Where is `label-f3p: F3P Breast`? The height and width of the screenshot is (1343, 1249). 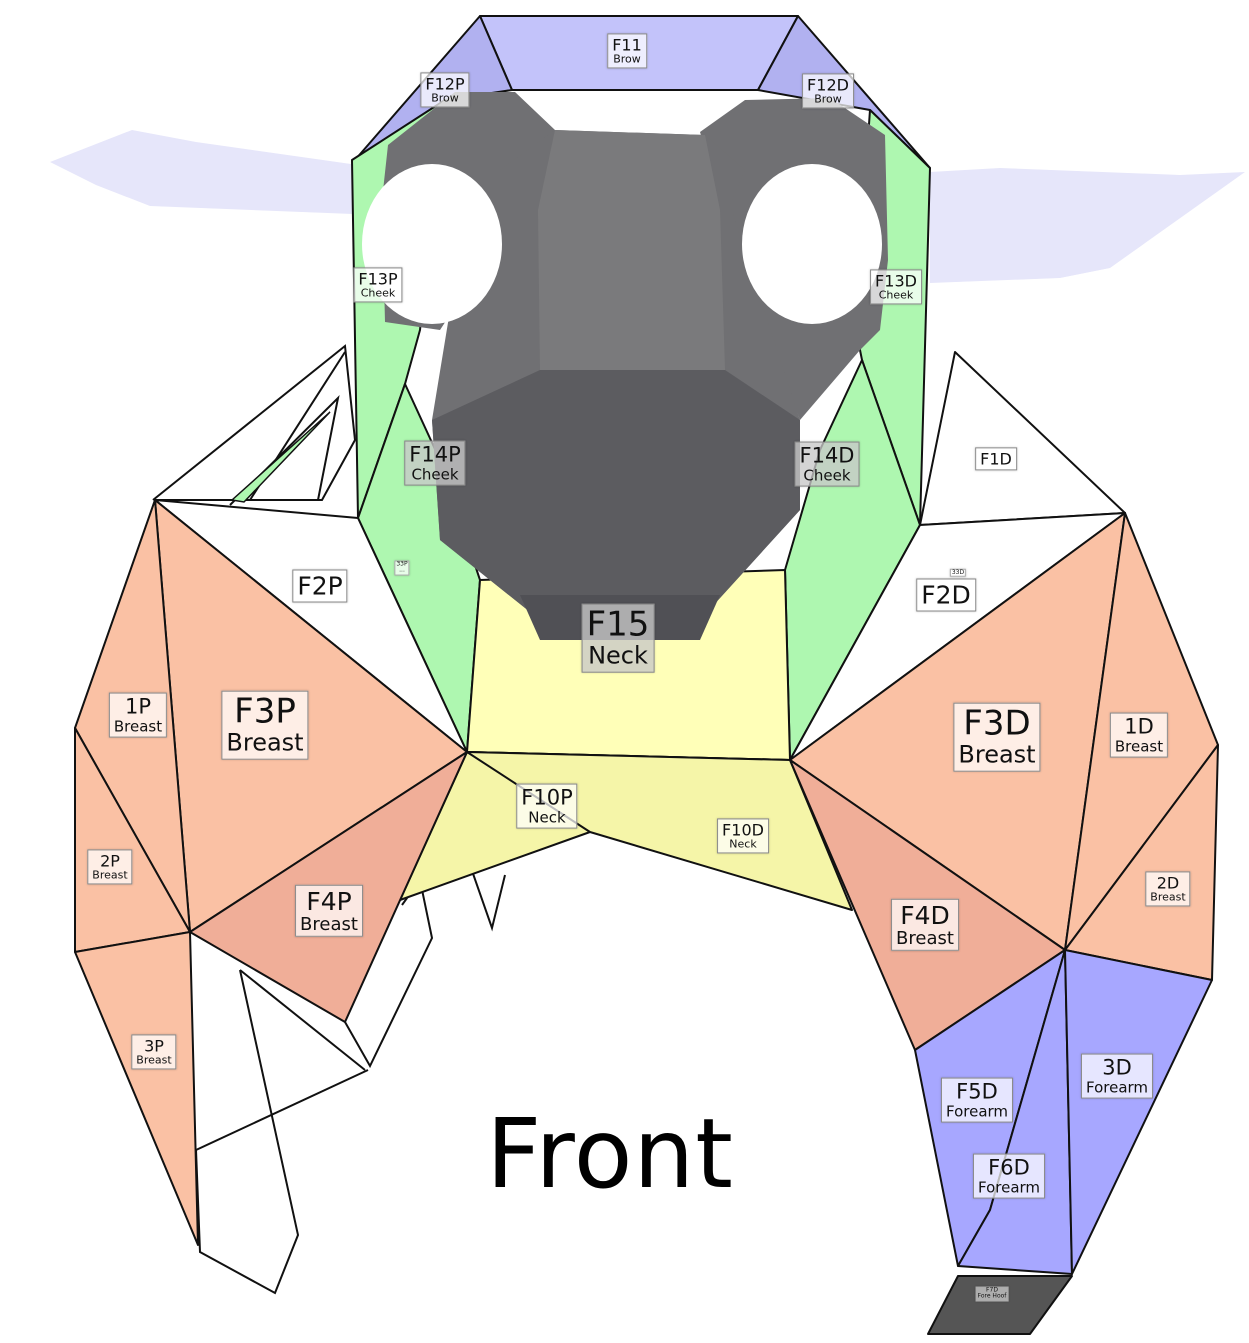 label-f3p: F3P Breast is located at coordinates (265, 725).